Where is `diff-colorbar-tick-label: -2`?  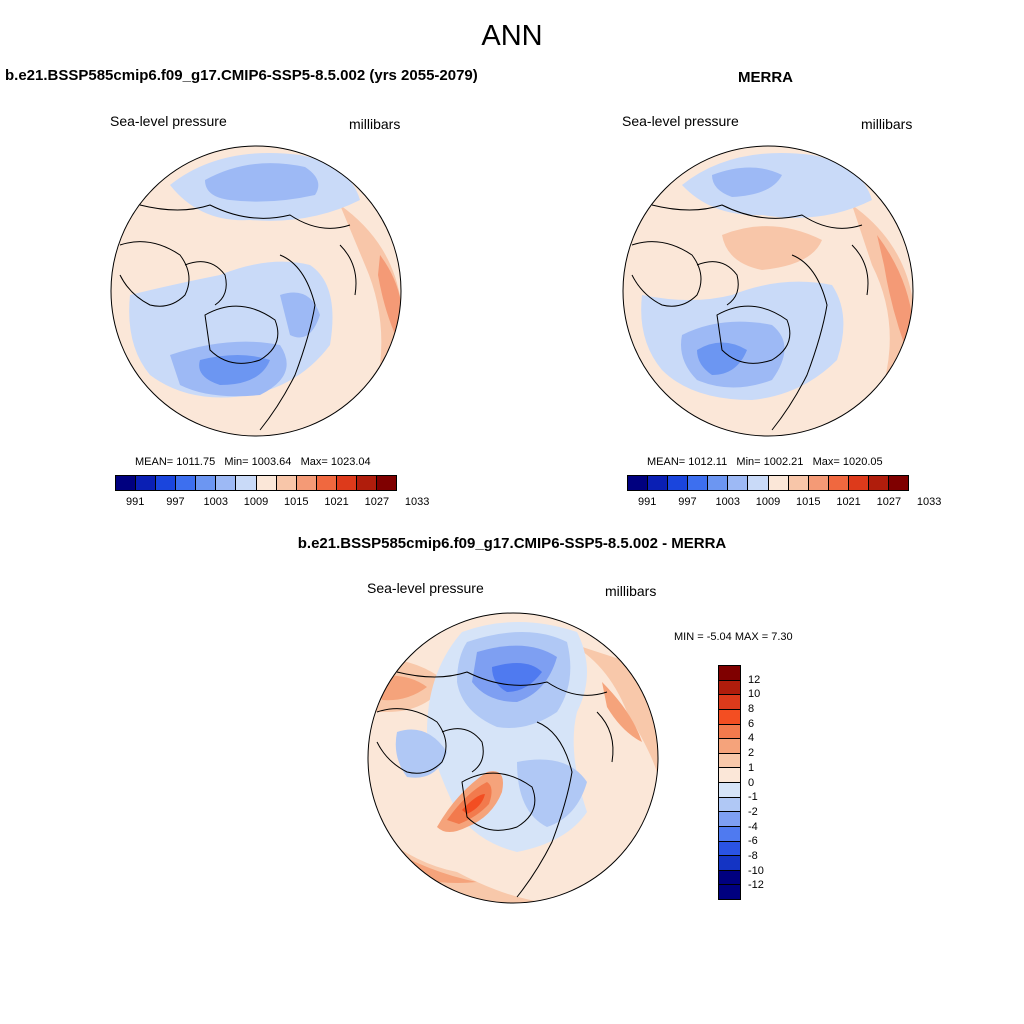 diff-colorbar-tick-label: -2 is located at coordinates (753, 811).